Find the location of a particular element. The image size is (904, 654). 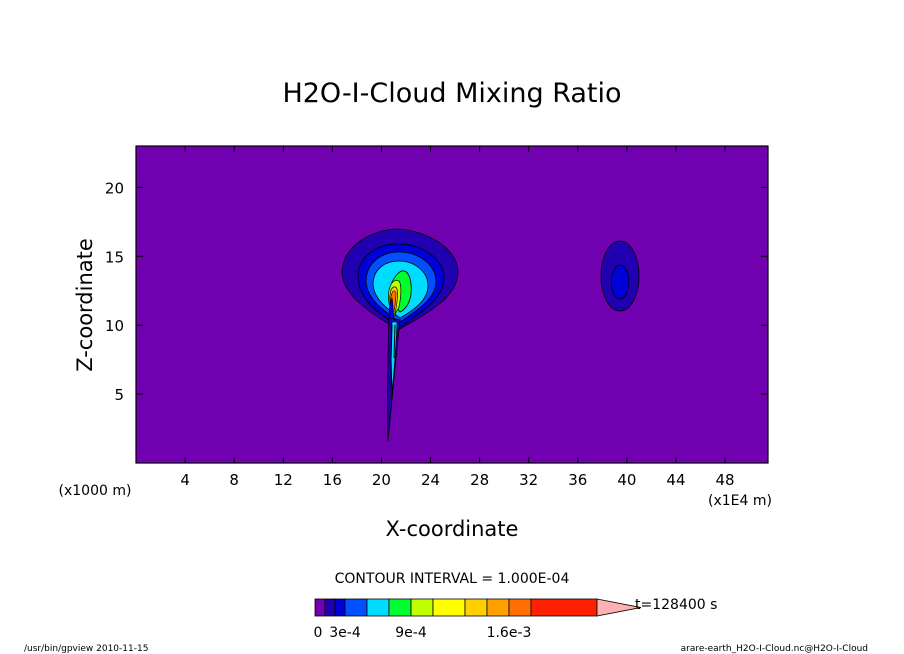

x-tick-label-36: 36 is located at coordinates (577, 480).